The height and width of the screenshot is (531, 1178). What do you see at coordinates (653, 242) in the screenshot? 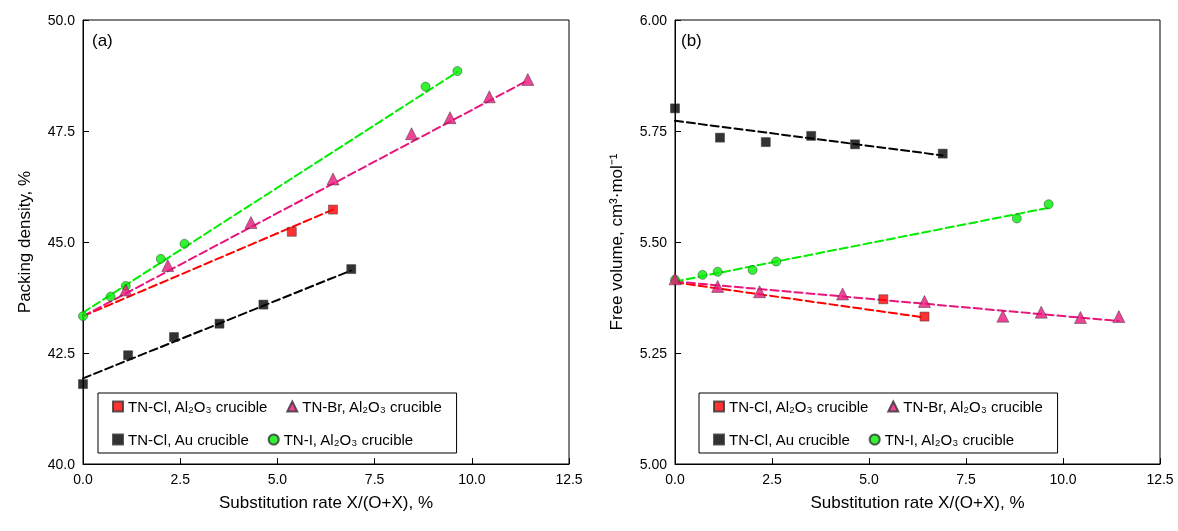
I see `y-tick-label: 5.50` at bounding box center [653, 242].